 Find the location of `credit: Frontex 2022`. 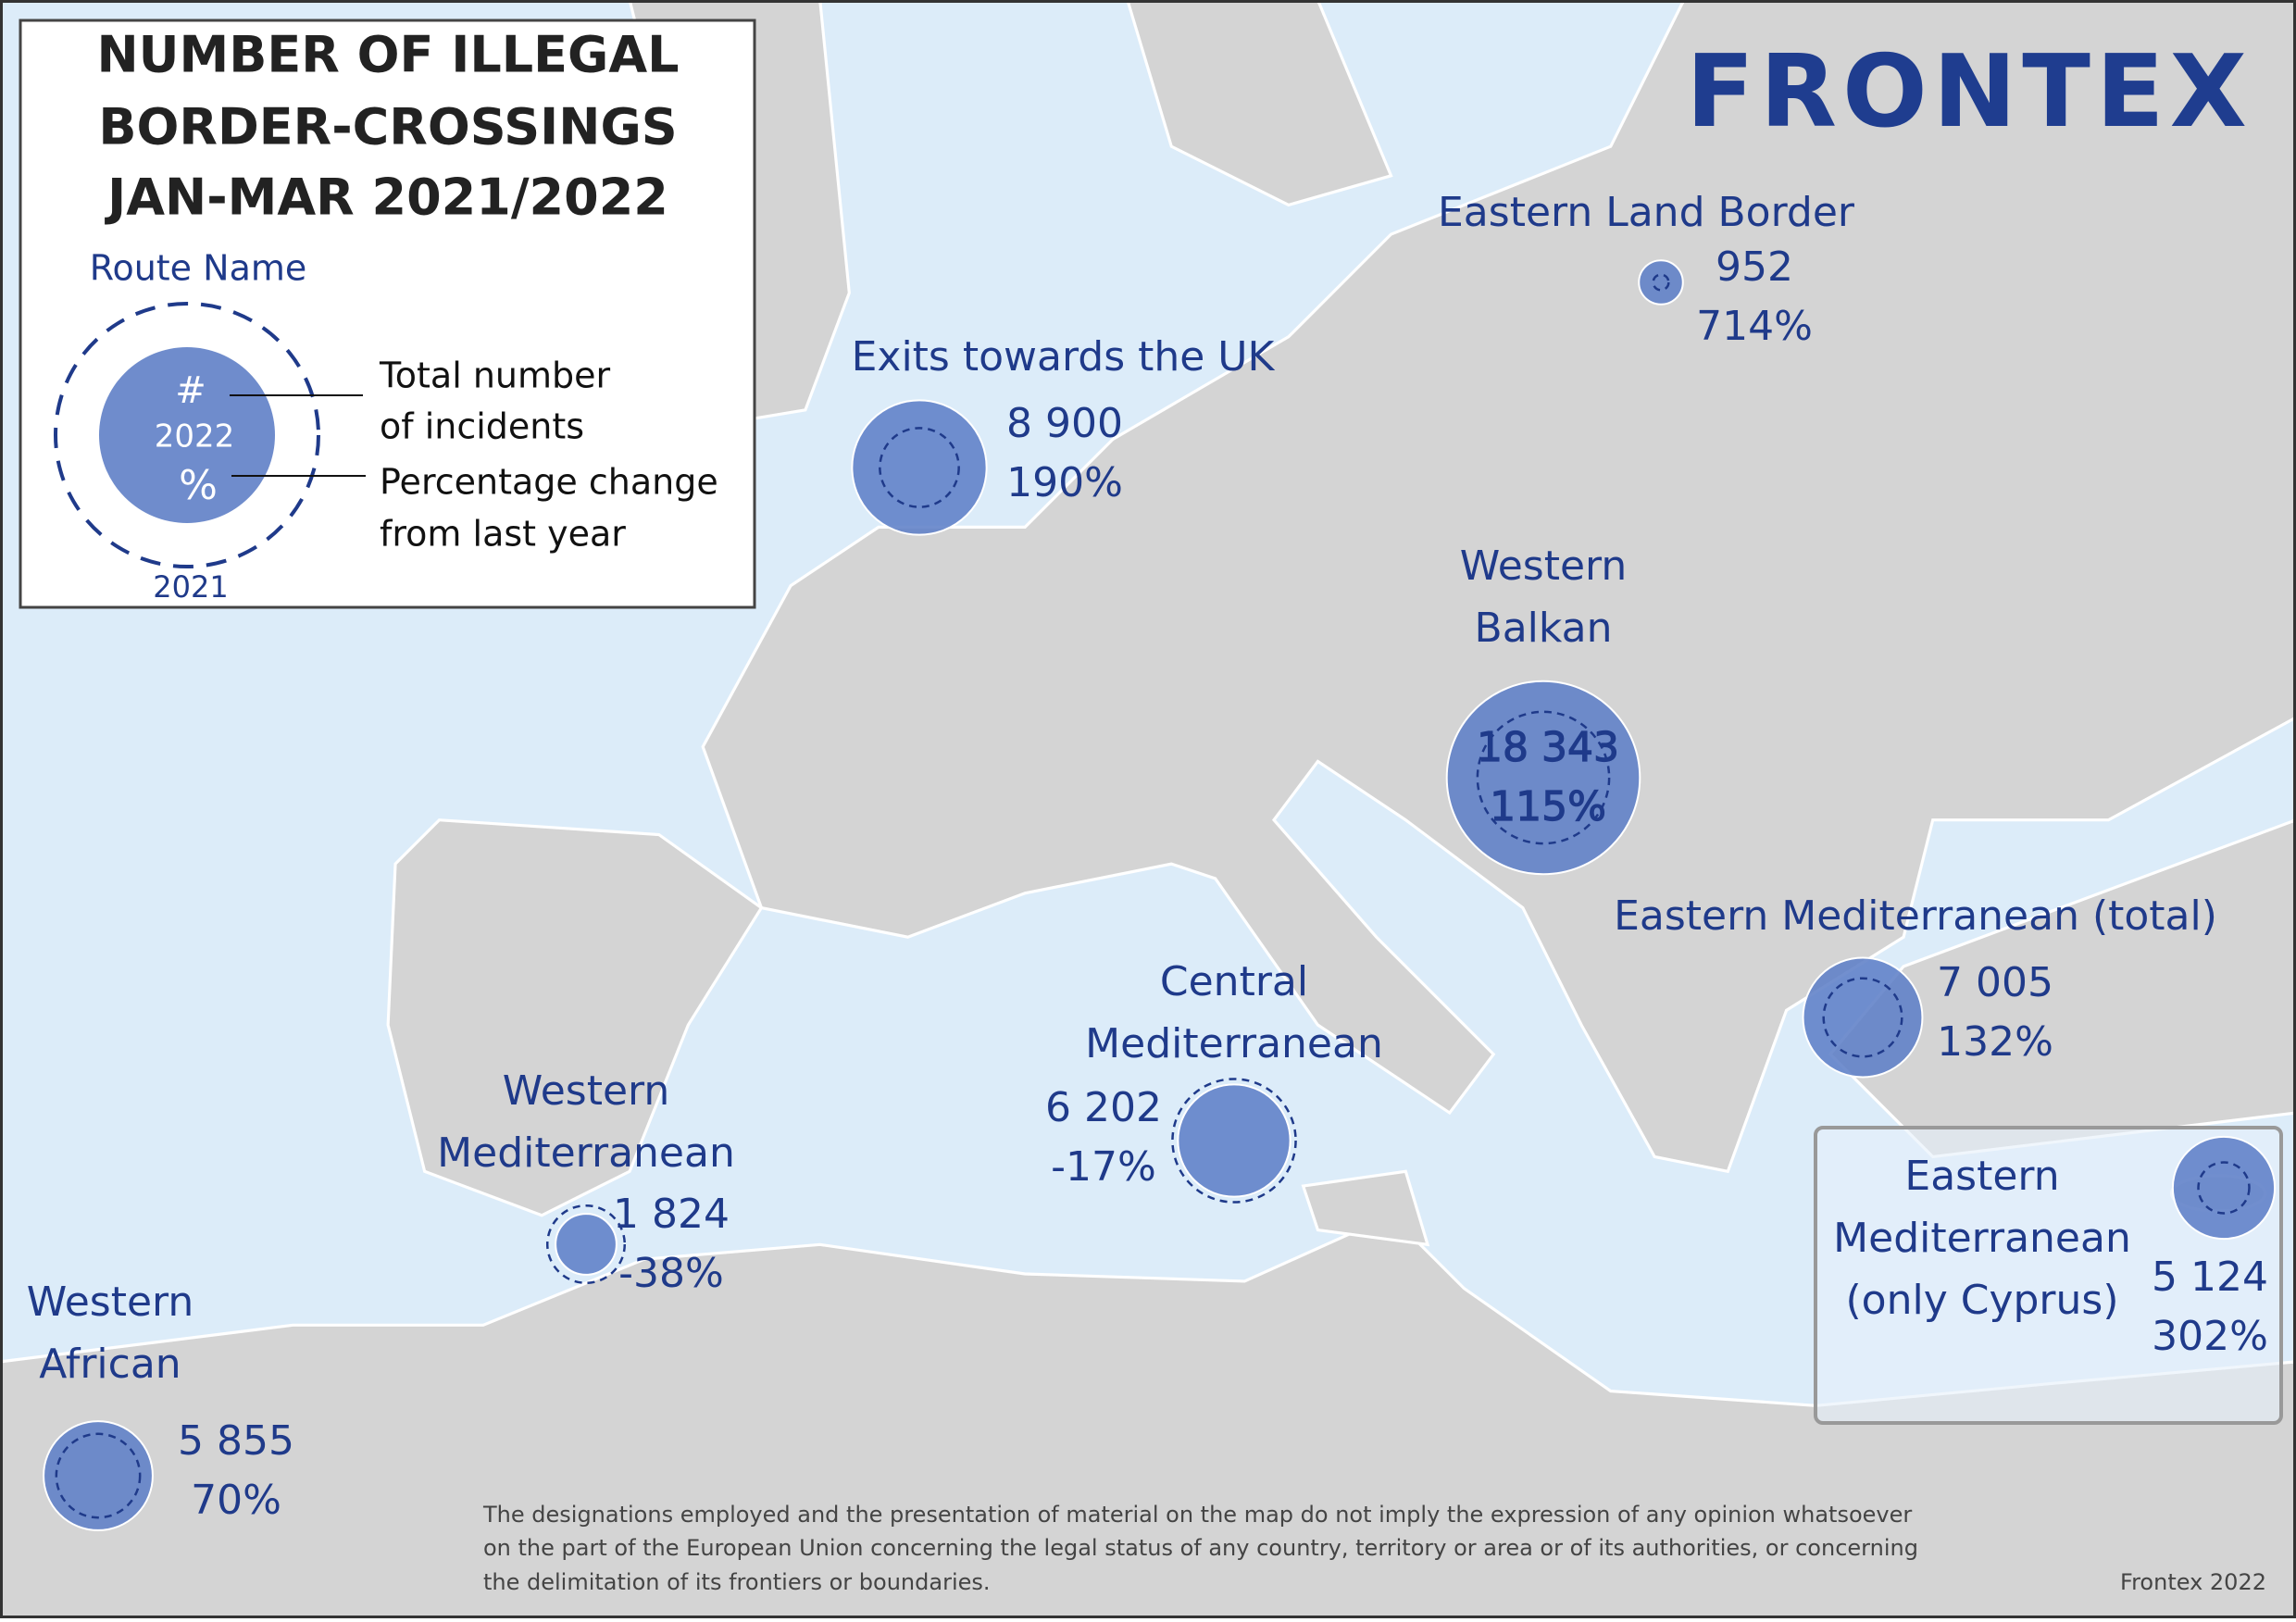

credit: Frontex 2022 is located at coordinates (2193, 1582).